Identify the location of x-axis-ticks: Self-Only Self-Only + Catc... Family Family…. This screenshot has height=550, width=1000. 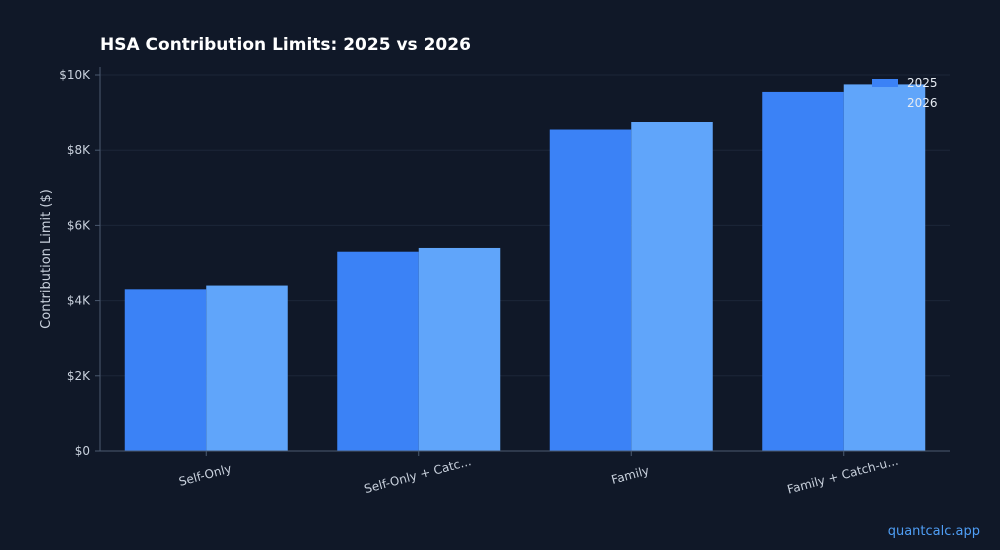
(538, 474).